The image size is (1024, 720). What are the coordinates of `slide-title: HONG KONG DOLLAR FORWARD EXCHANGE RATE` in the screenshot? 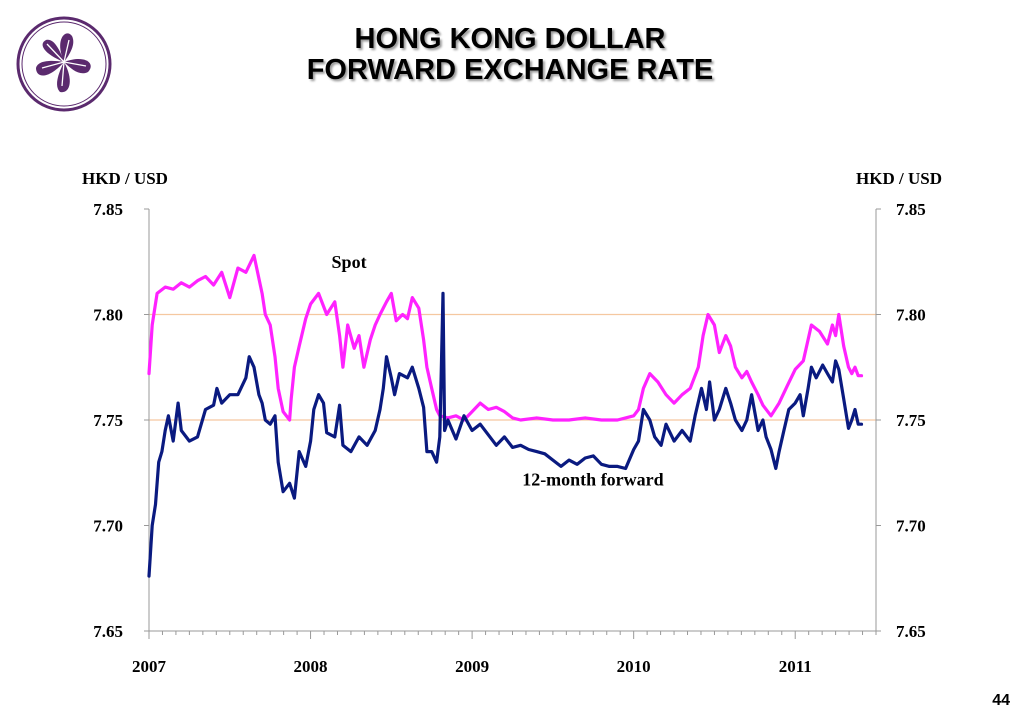 It's located at (510, 55).